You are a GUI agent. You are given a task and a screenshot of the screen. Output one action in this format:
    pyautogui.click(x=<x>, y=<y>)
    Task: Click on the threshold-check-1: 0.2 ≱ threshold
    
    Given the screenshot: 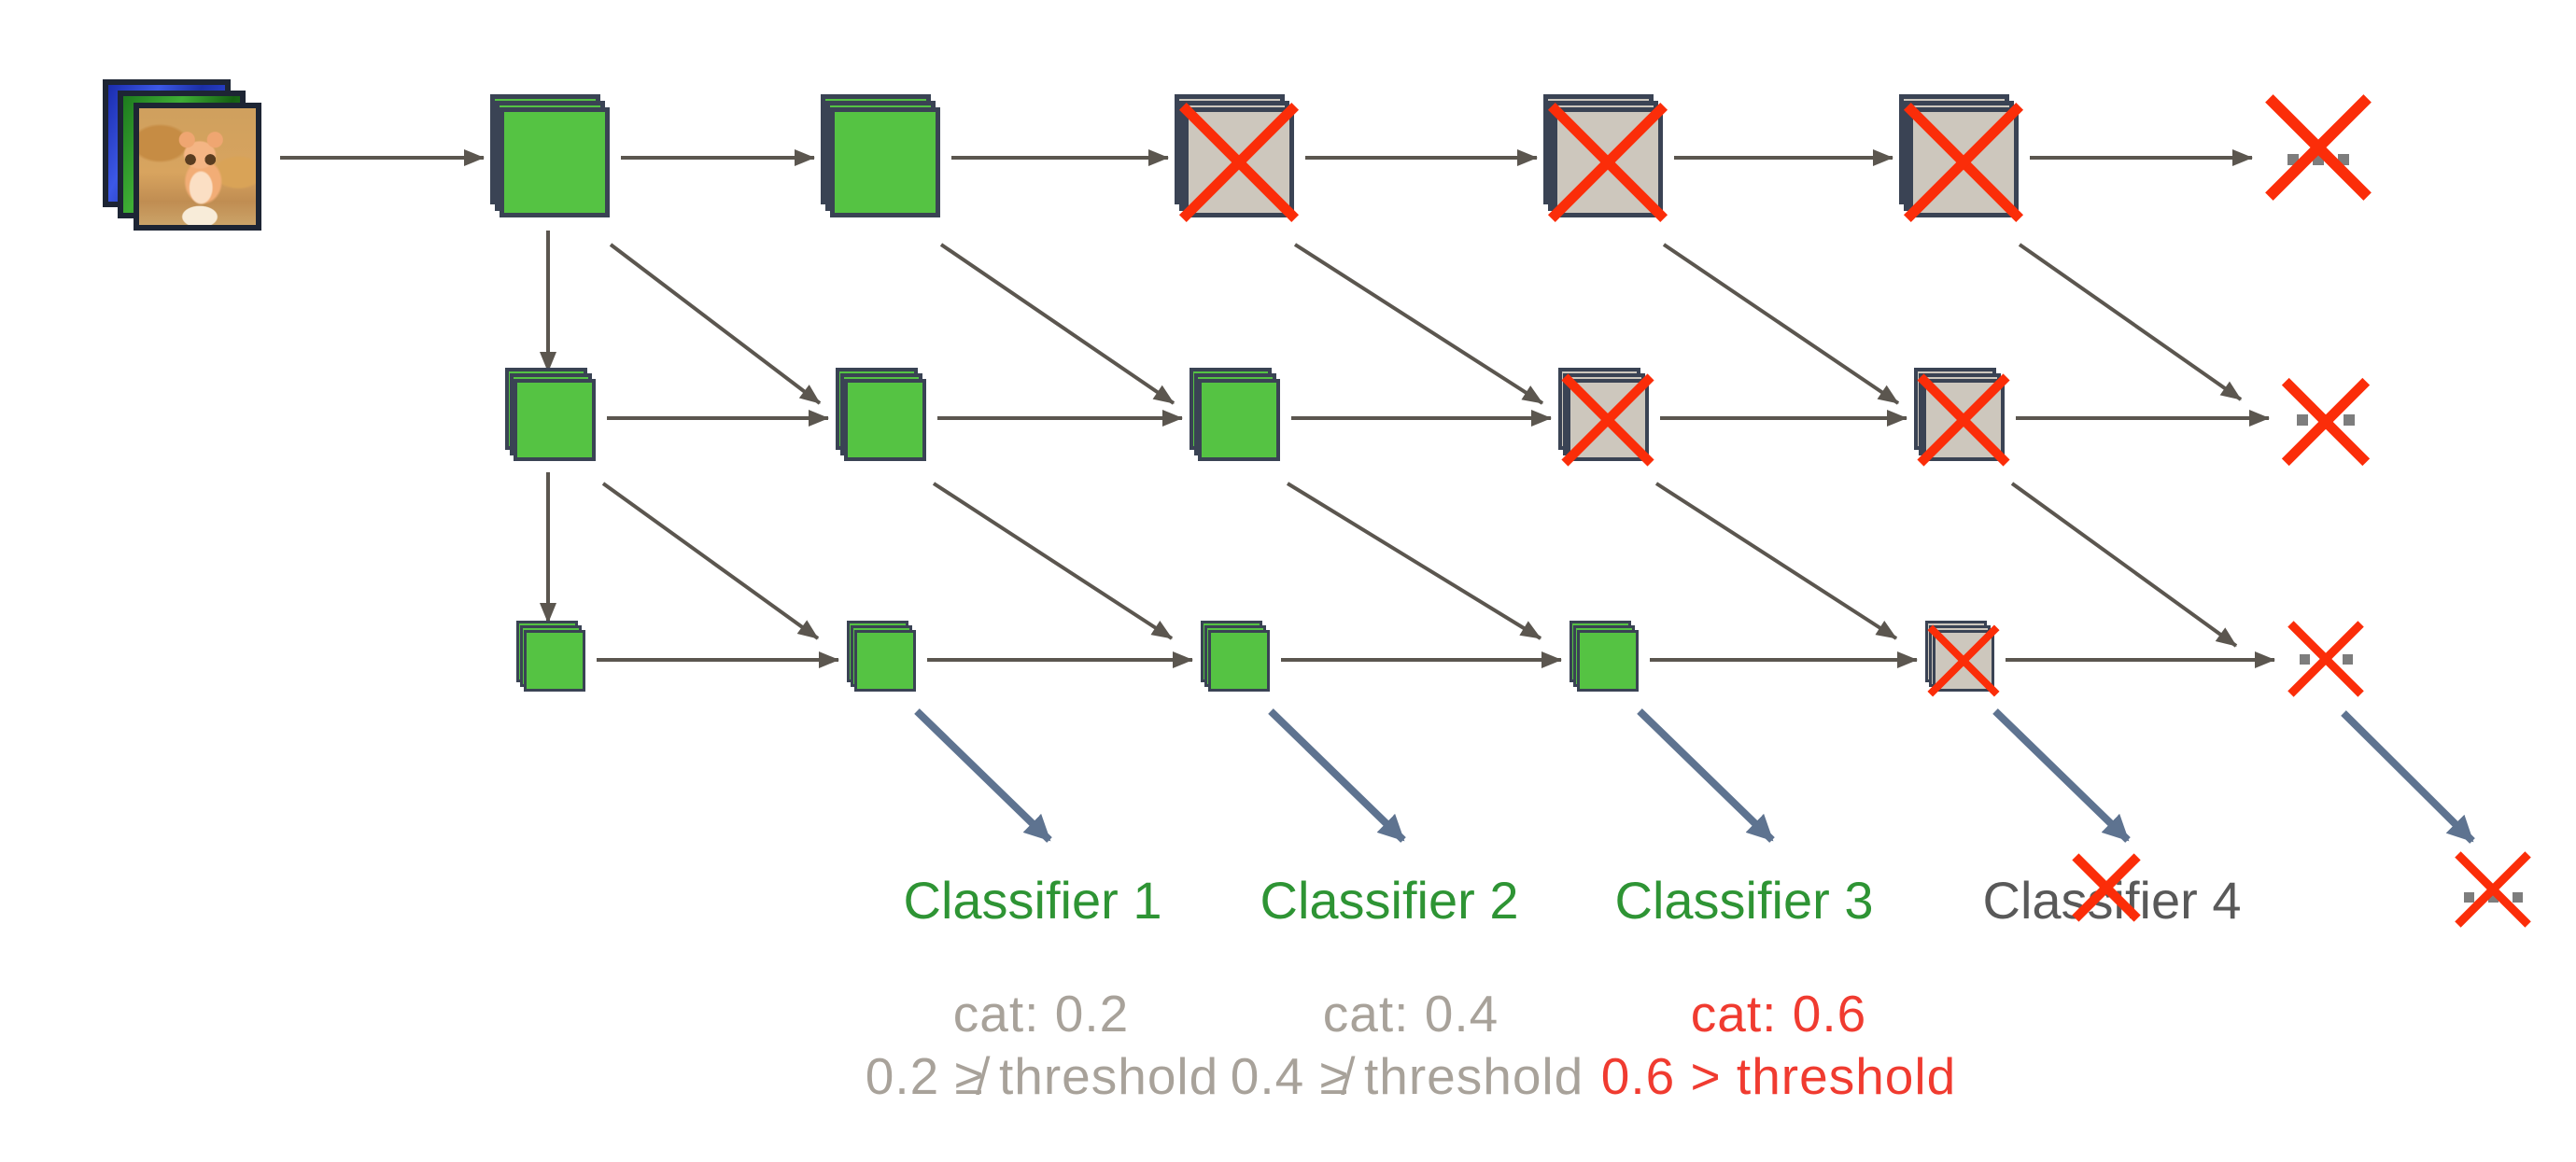 What is the action you would take?
    pyautogui.click(x=1042, y=1076)
    